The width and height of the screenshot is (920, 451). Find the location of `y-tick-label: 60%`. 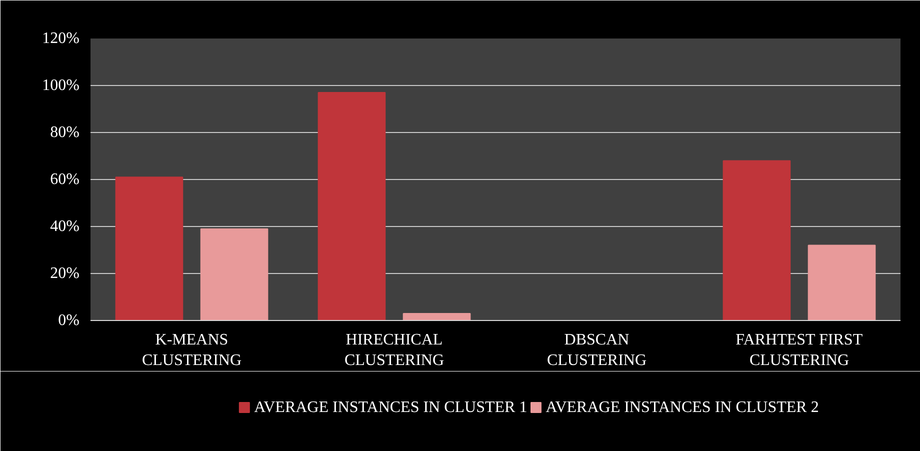

y-tick-label: 60% is located at coordinates (65, 179).